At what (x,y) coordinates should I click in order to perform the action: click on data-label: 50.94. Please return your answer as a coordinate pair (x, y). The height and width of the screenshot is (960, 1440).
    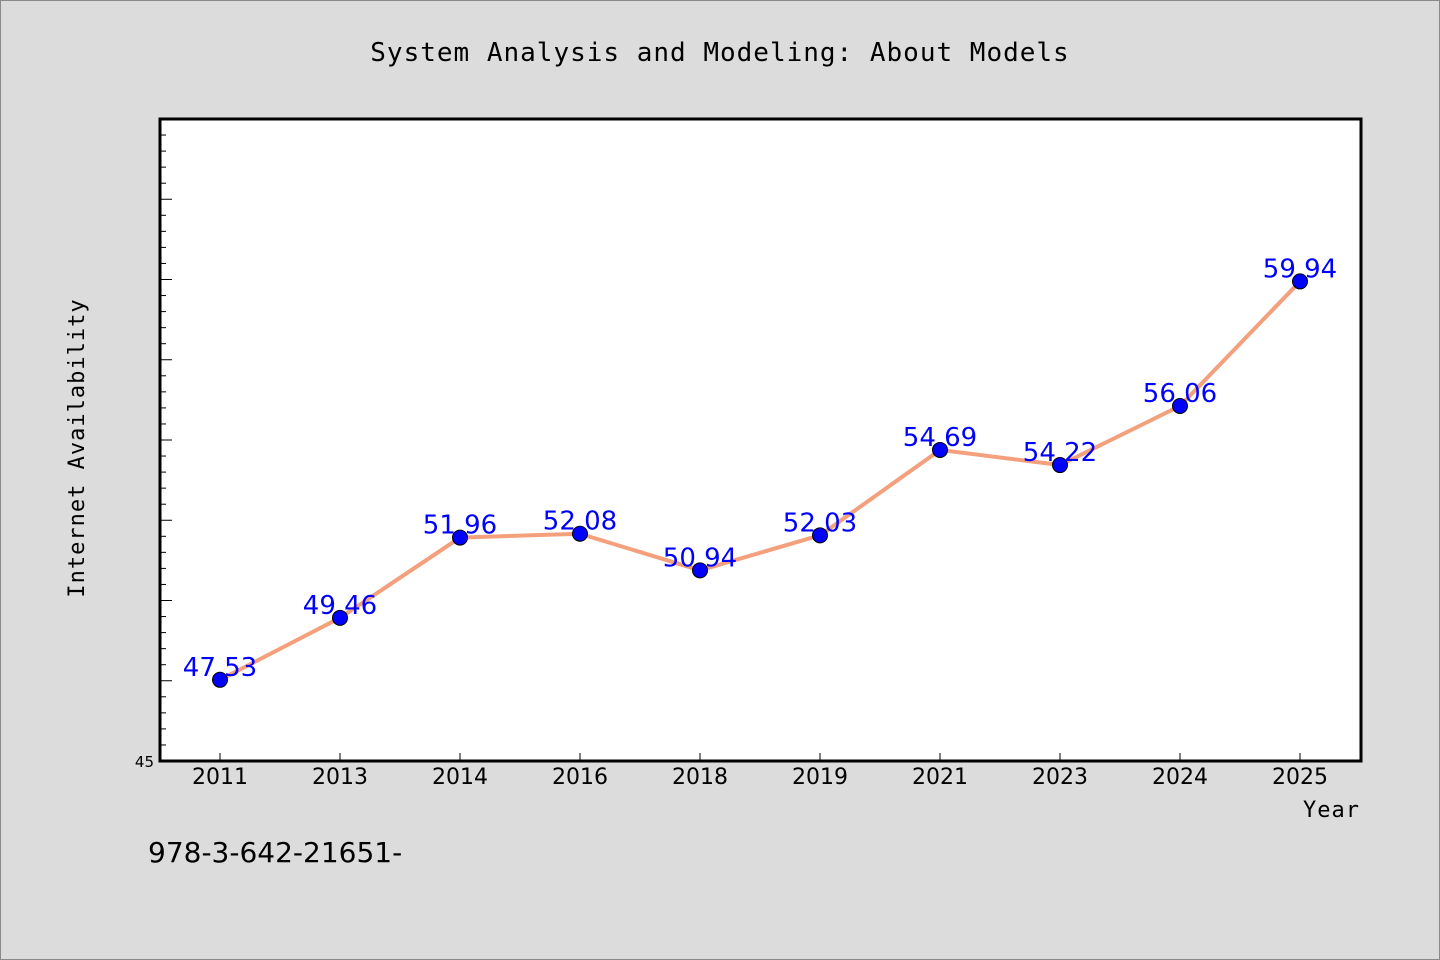
    Looking at the image, I should click on (700, 558).